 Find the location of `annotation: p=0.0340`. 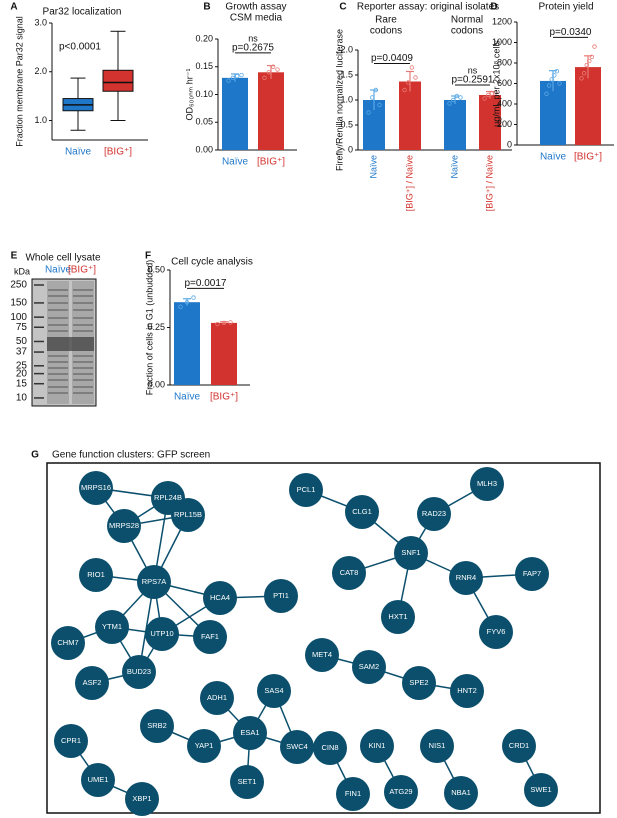

annotation: p=0.0340 is located at coordinates (571, 32).